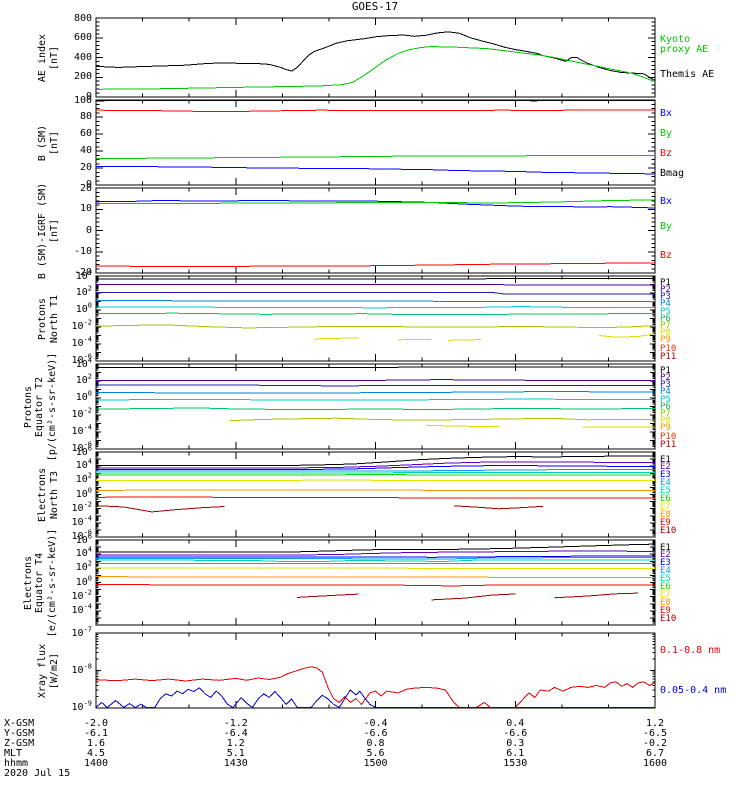 The height and width of the screenshot is (800, 750). What do you see at coordinates (16, 763) in the screenshot?
I see `footer-row-label-hhmm: hhmm` at bounding box center [16, 763].